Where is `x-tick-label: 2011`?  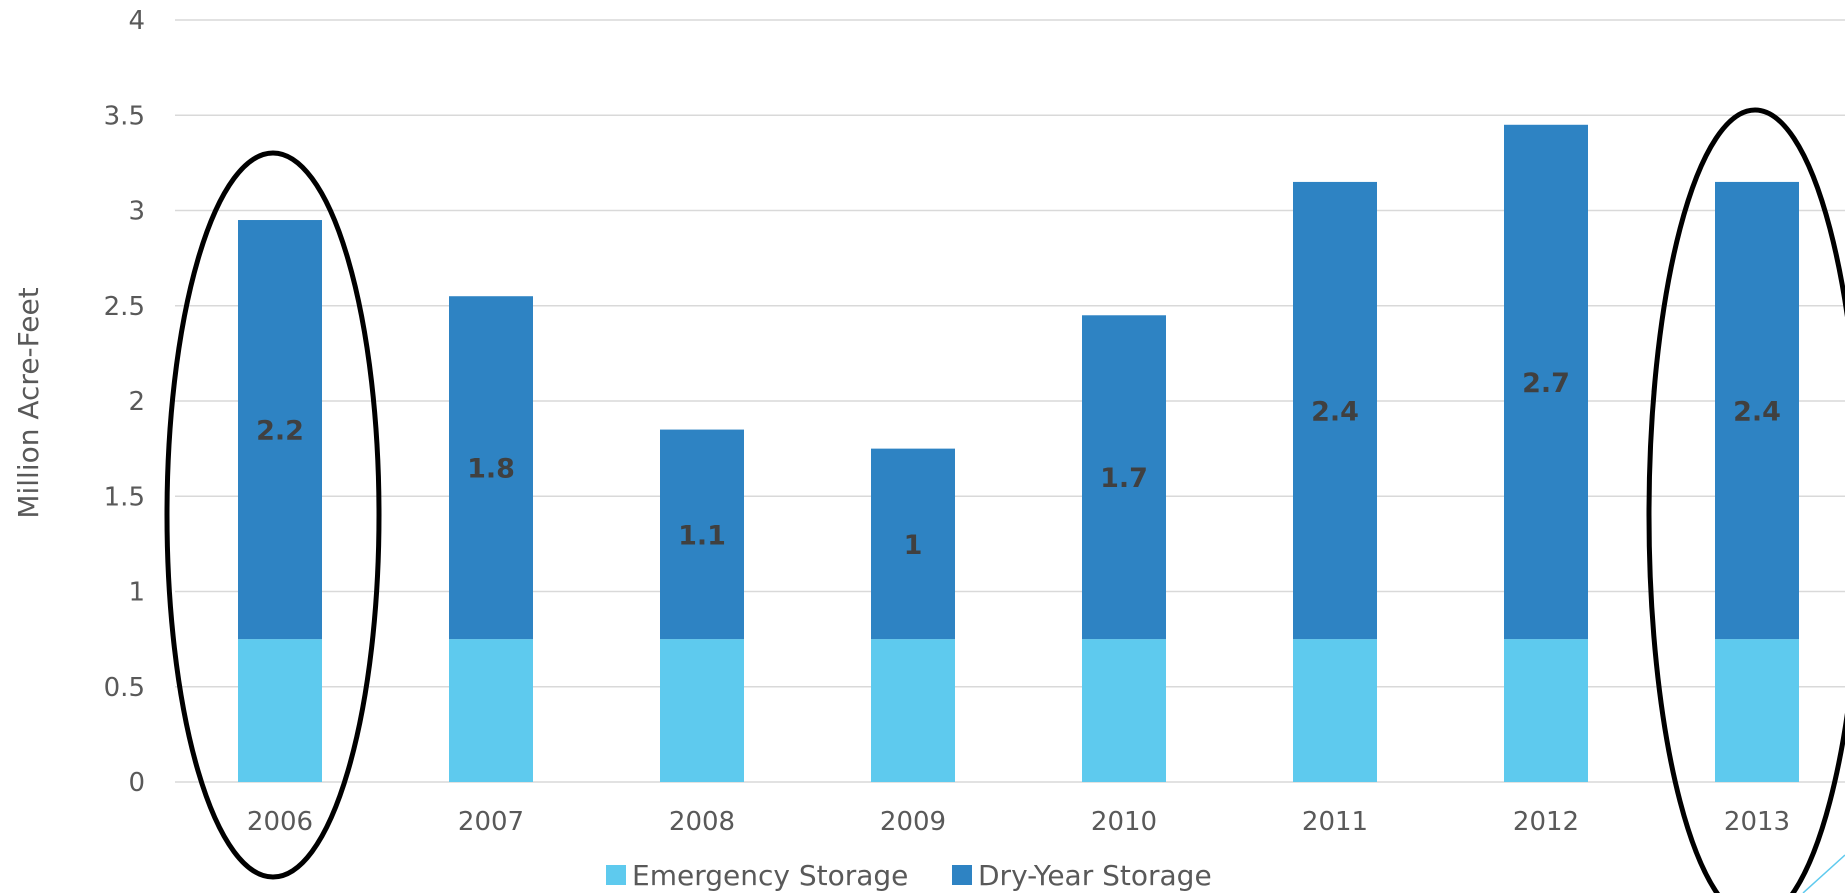 x-tick-label: 2011 is located at coordinates (1335, 822).